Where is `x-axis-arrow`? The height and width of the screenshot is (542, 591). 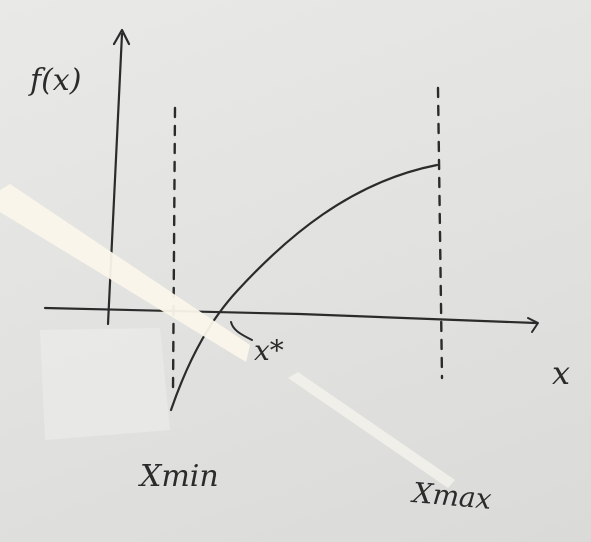 x-axis-arrow is located at coordinates (533, 325).